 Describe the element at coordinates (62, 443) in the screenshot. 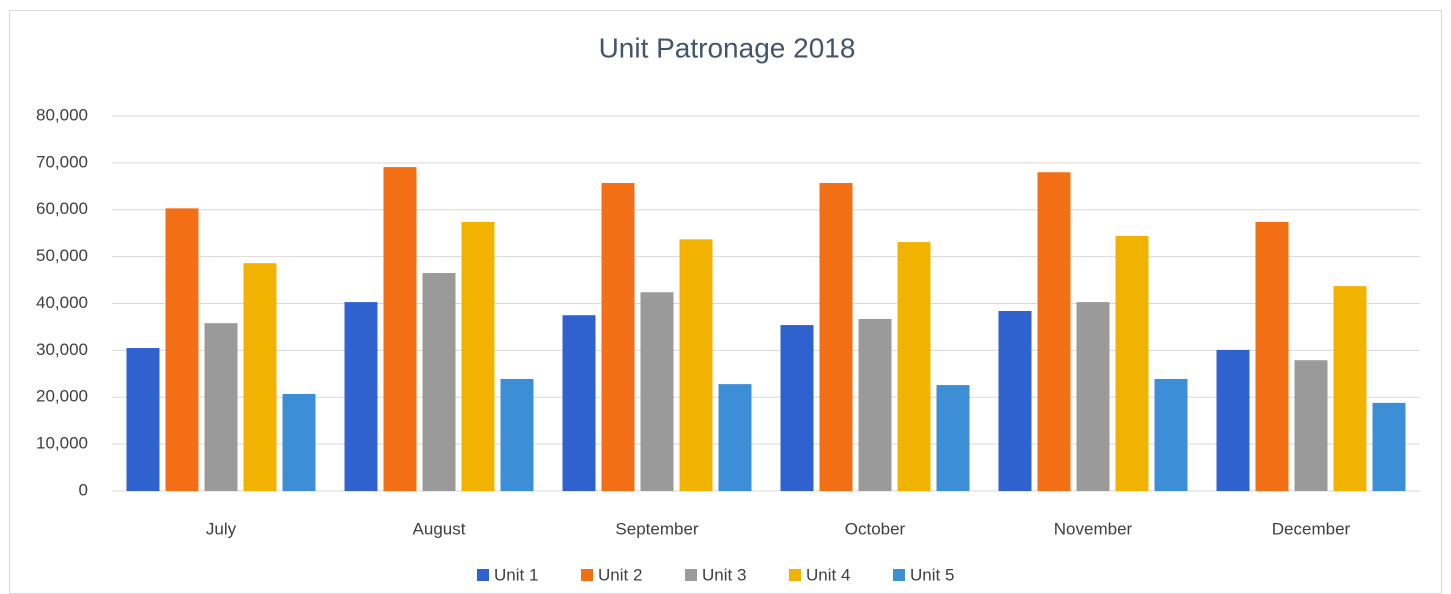

I see `y-tick-label: 10,000` at that location.